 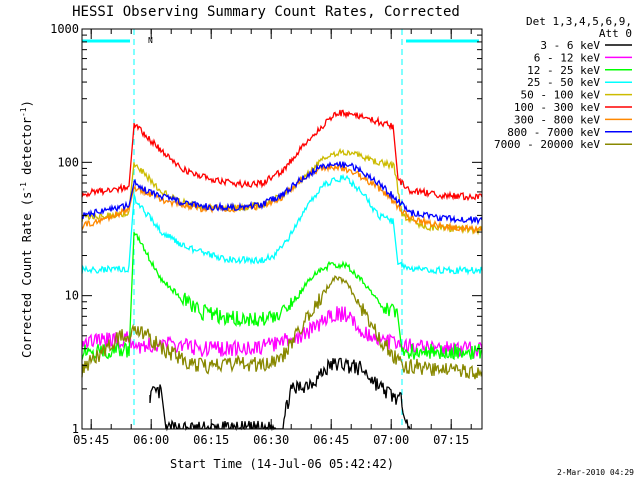 What do you see at coordinates (547, 144) in the screenshot?
I see `legend-entry-label: 7000 - 20000 keV` at bounding box center [547, 144].